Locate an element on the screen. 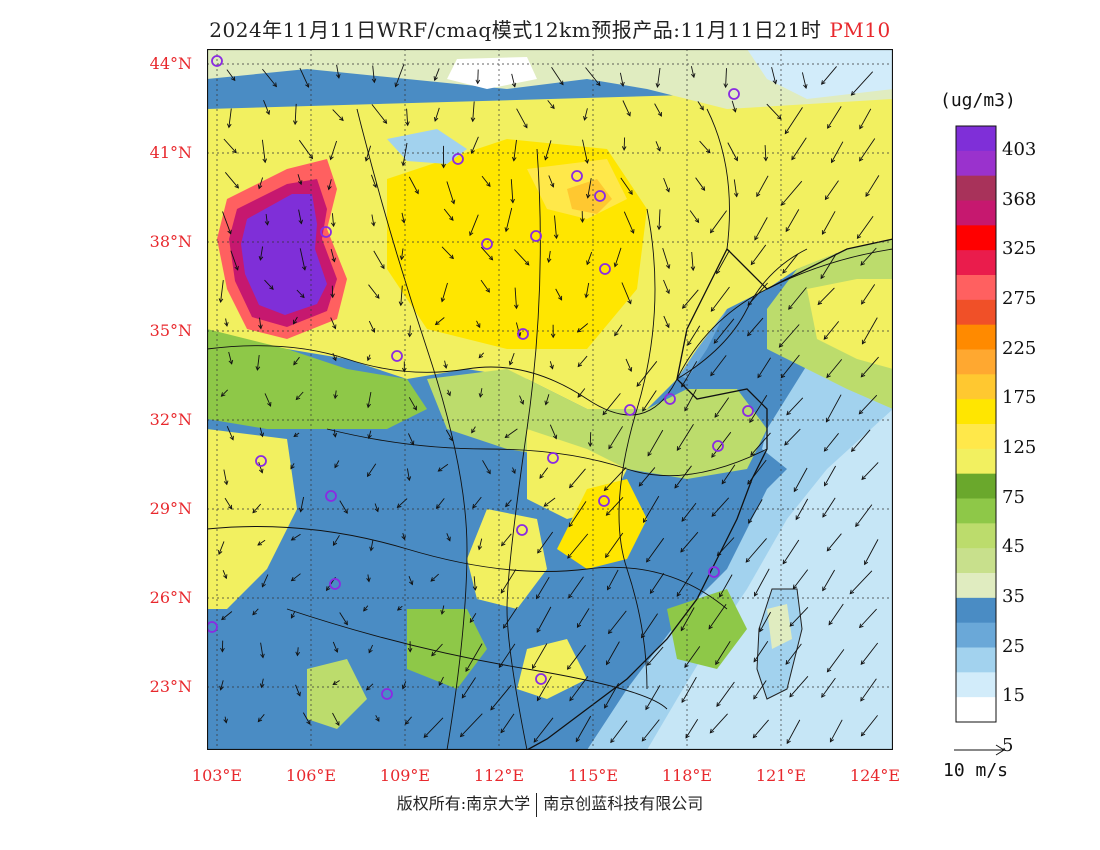  lat-label: 23°N is located at coordinates (170, 686).